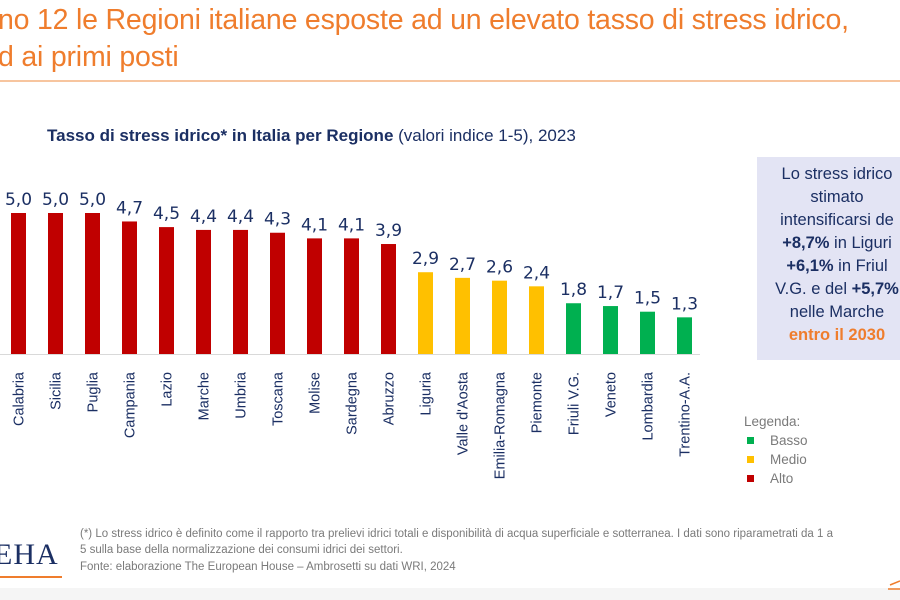  I want to click on x-tick-label: Toscana, so click(279, 398).